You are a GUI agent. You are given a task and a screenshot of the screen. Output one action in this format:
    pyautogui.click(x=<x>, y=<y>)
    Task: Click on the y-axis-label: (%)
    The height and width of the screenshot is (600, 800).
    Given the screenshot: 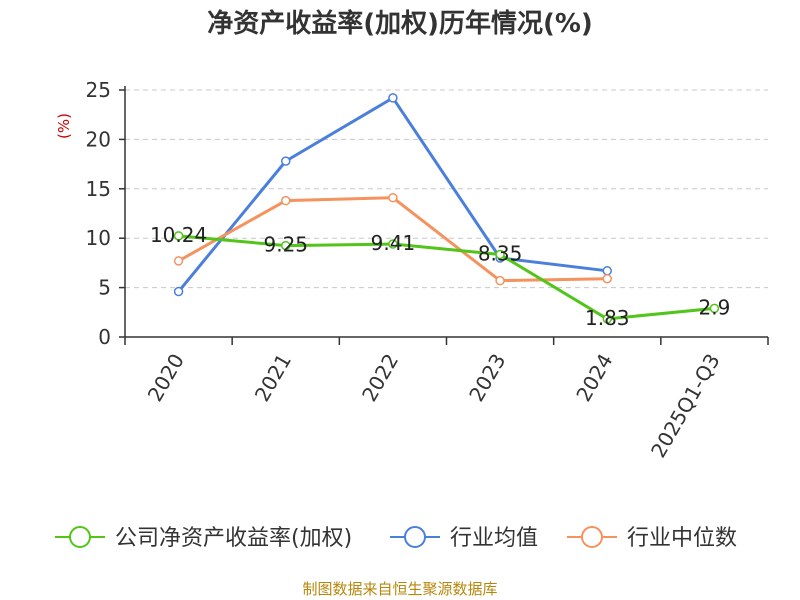 What is the action you would take?
    pyautogui.click(x=64, y=126)
    